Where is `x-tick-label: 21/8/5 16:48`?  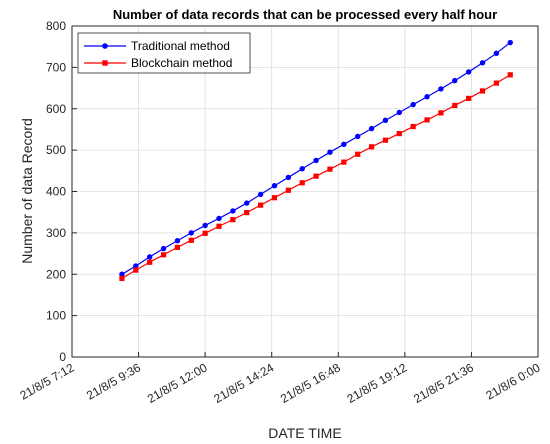 x-tick-label: 21/8/5 16:48 is located at coordinates (310, 383).